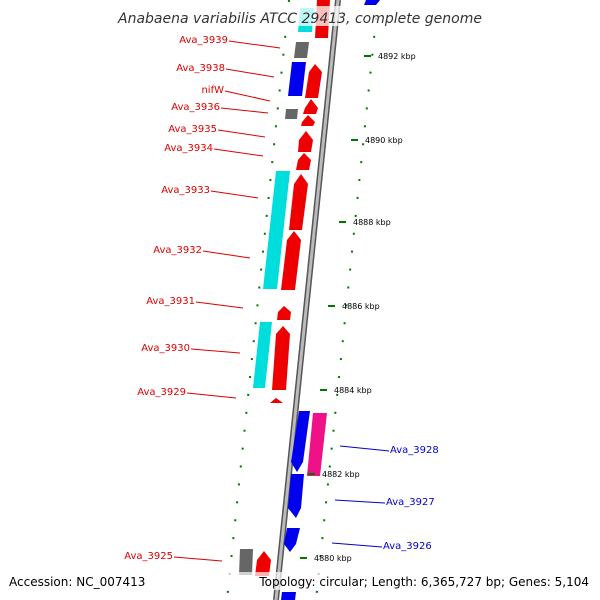 This screenshot has width=600, height=600. Describe the element at coordinates (177, 250) in the screenshot. I see `gene-label: Ava_3932` at that location.